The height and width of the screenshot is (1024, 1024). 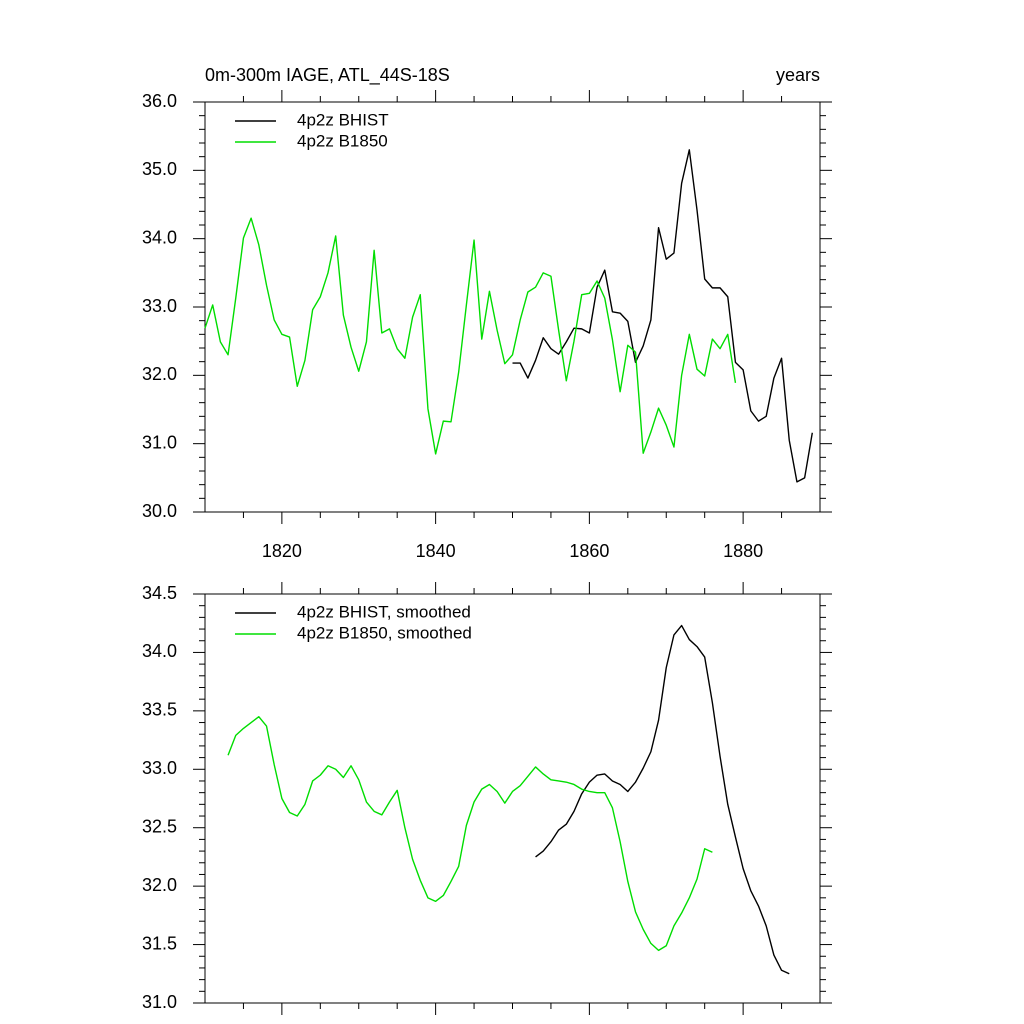 I want to click on y-tick-label: 31.5, so click(x=159, y=943).